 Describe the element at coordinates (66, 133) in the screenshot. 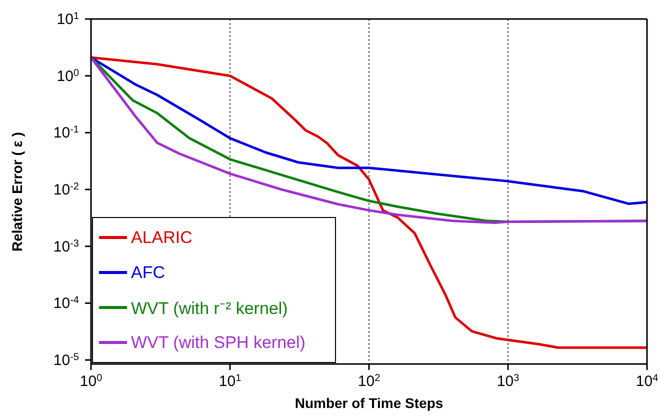

I see `y-tick-label: 10$^{-1}$` at that location.